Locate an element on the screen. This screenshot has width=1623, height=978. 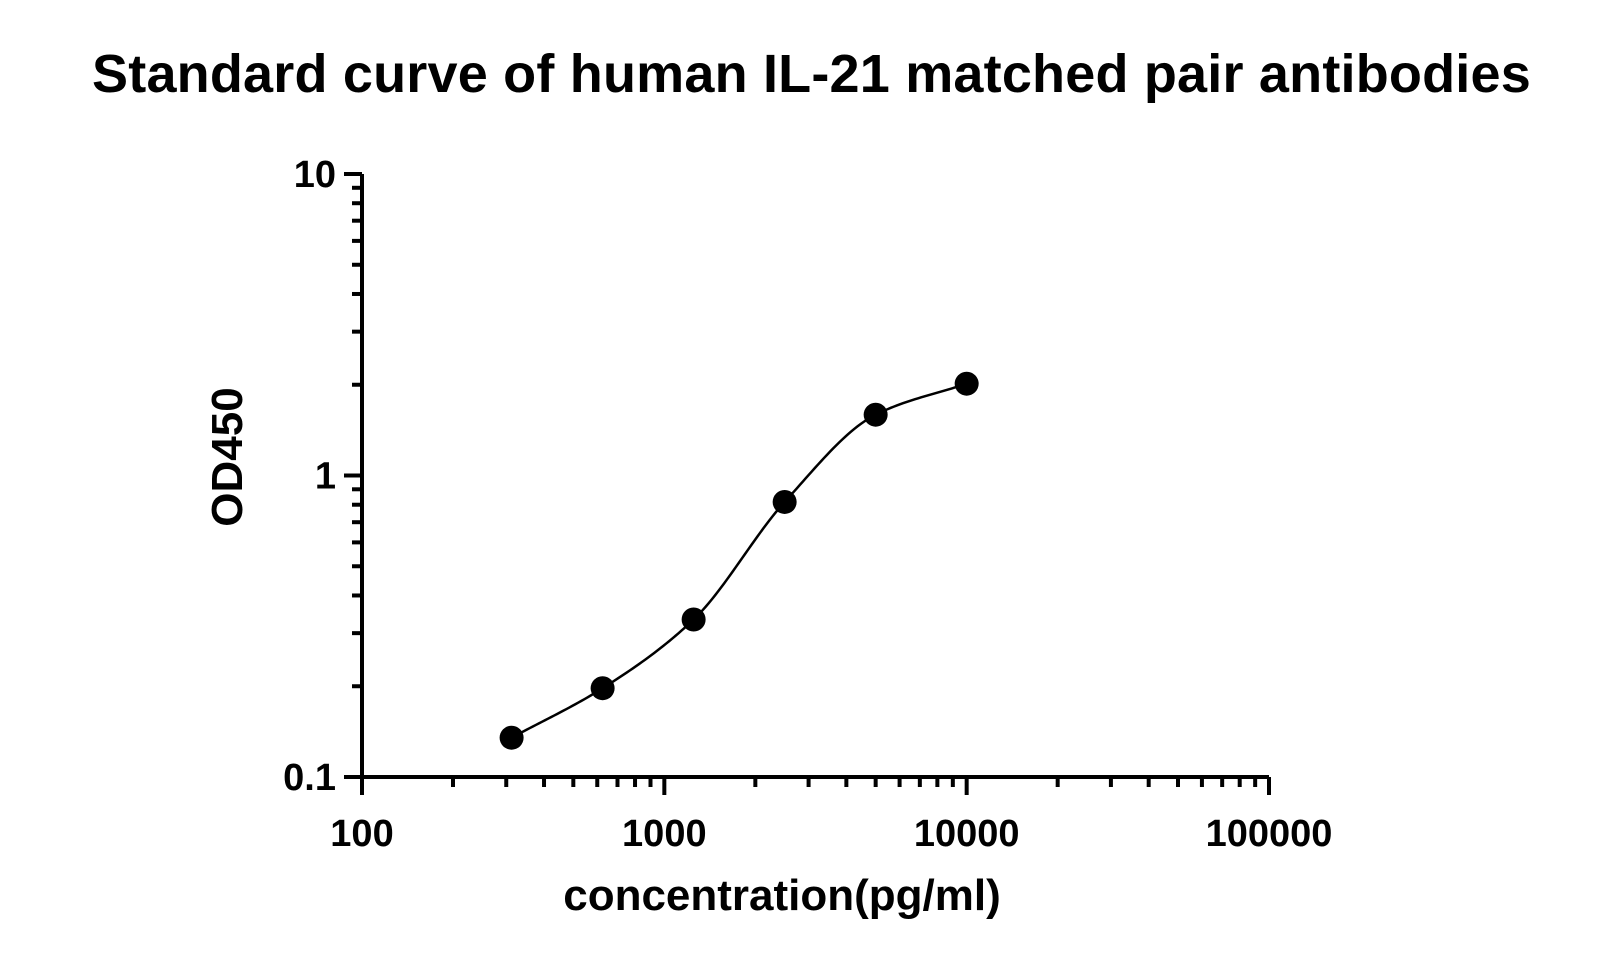
x-tick-label: 100 is located at coordinates (361, 834).